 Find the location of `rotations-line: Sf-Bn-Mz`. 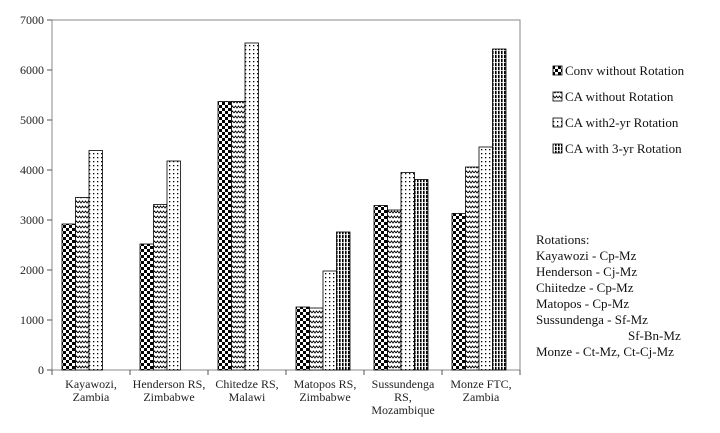

rotations-line: Sf-Bn-Mz is located at coordinates (654, 335).